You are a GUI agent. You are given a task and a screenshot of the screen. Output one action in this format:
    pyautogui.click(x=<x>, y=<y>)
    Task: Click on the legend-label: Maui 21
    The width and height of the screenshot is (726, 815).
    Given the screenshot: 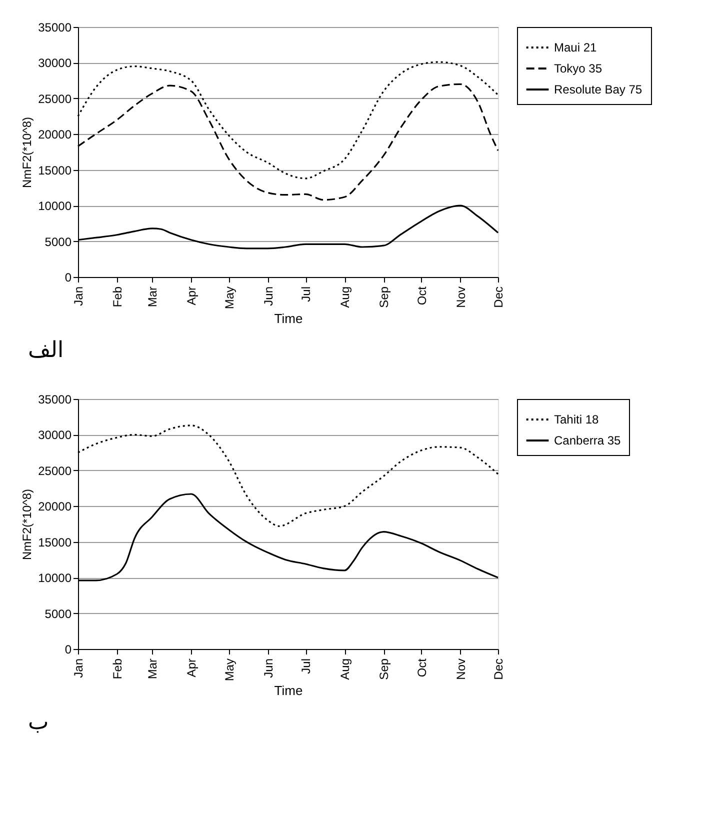 What is the action you would take?
    pyautogui.click(x=576, y=47)
    